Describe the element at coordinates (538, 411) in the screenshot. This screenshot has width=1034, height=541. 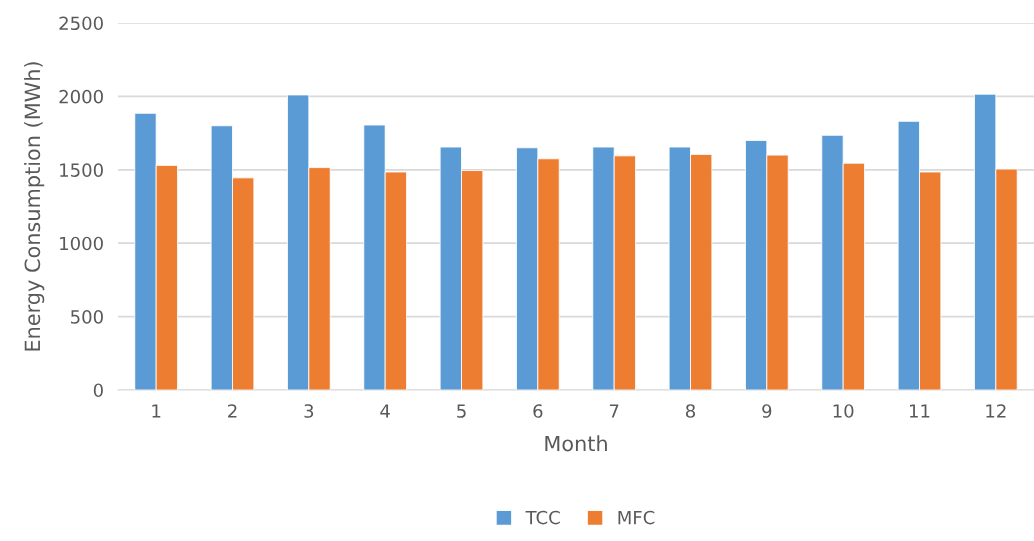
I see `x-tick-label: 6` at that location.